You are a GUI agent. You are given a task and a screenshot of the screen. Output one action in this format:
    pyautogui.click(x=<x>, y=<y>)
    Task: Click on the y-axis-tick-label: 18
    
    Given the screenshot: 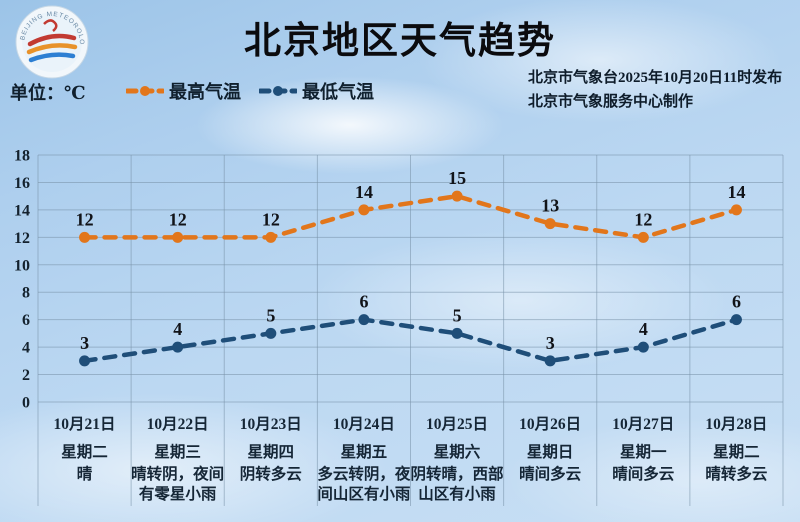 What is the action you would take?
    pyautogui.click(x=22, y=156)
    